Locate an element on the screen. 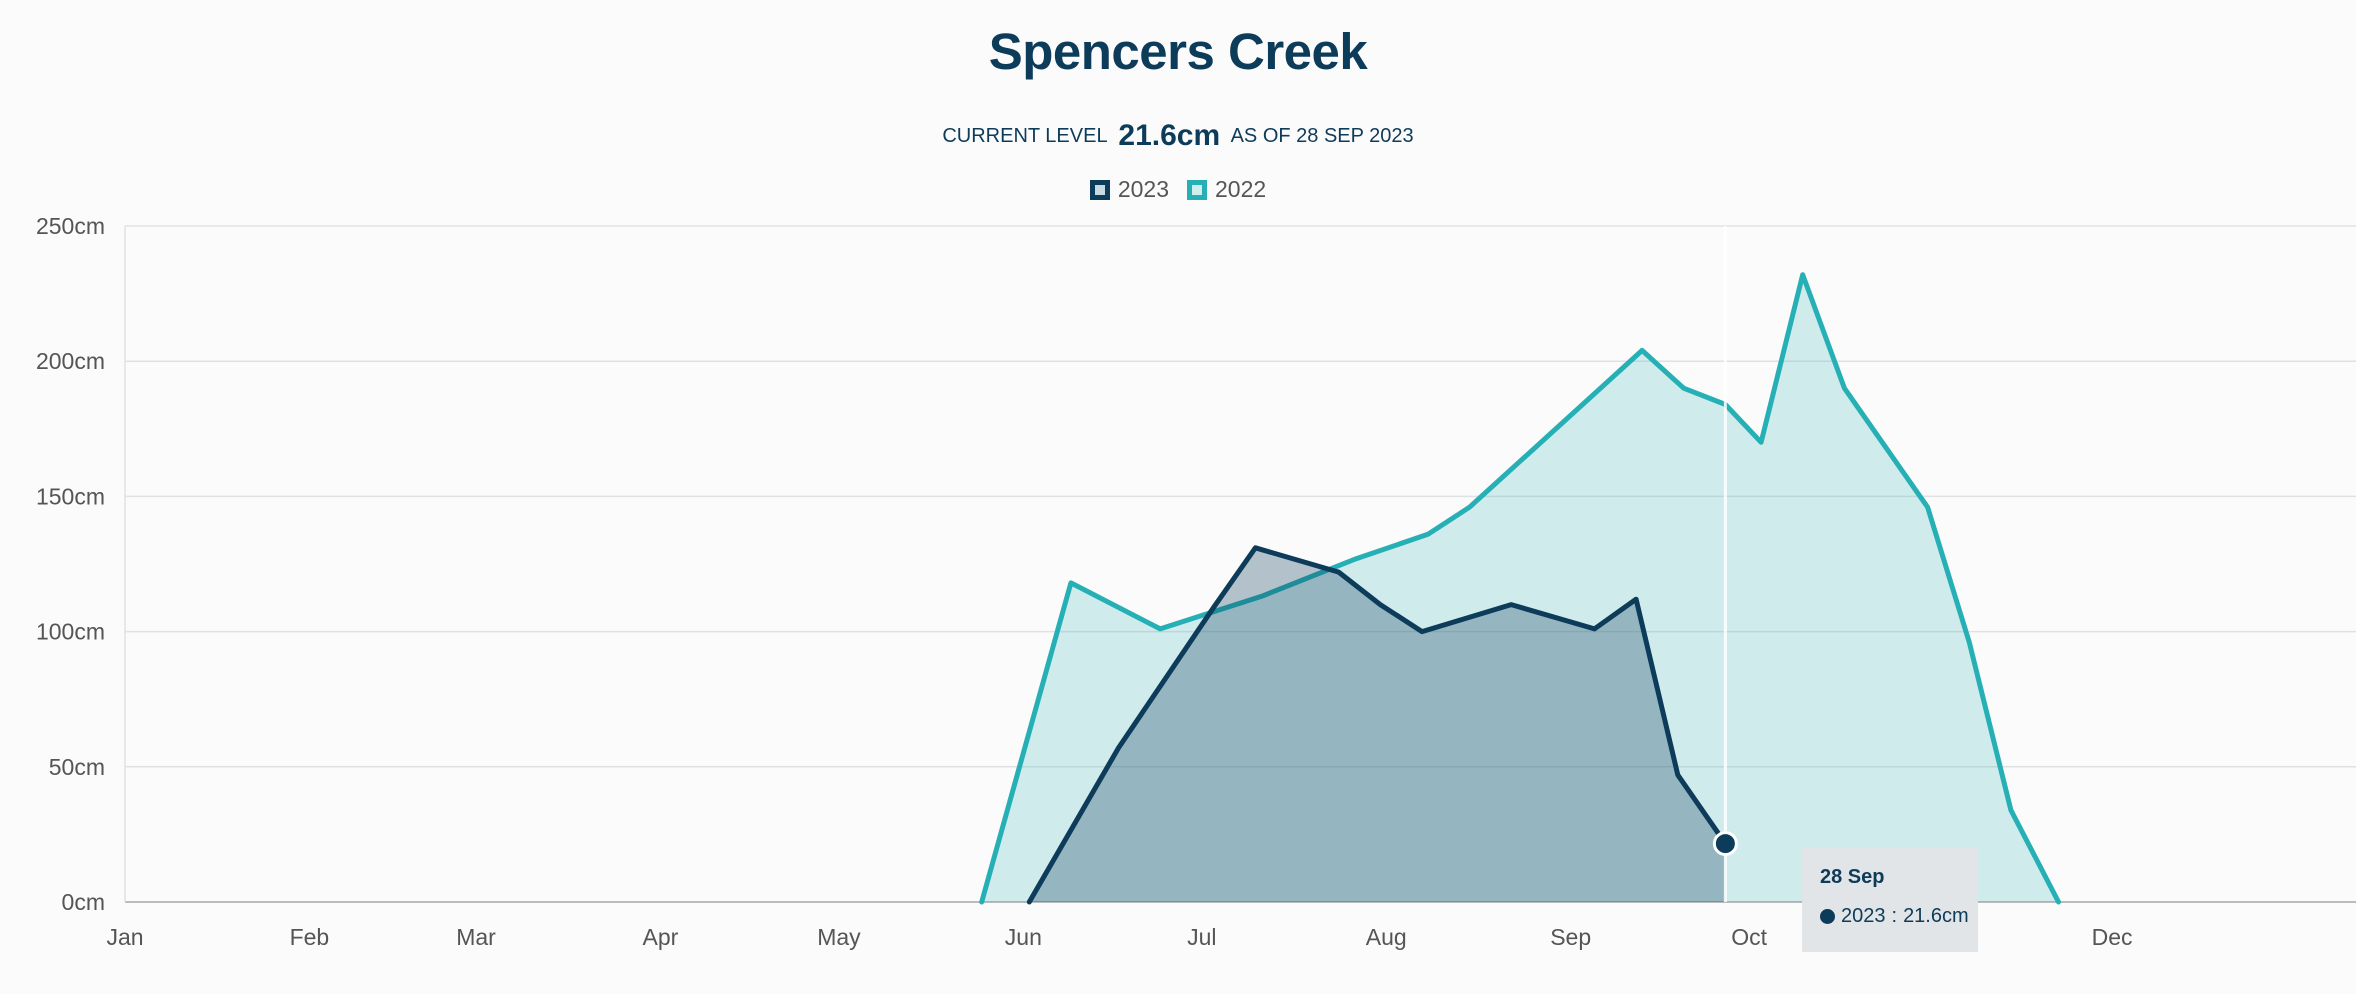 The width and height of the screenshot is (2356, 994). tooltip-row: 2023: 21.6cm is located at coordinates (1899, 916).